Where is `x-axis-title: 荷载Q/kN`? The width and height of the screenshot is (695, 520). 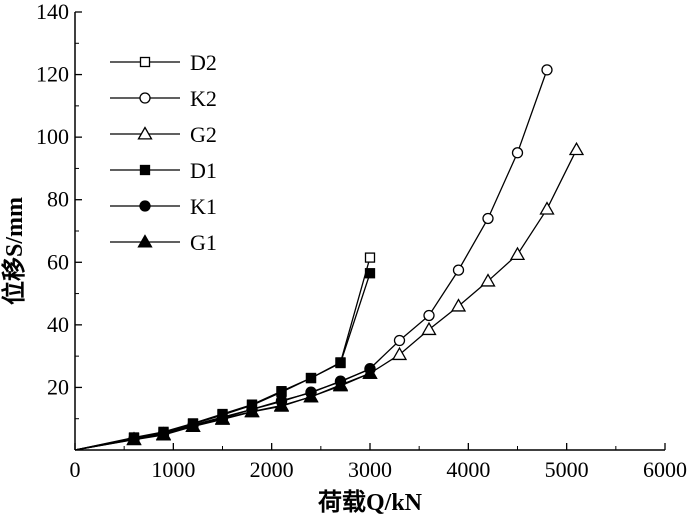 x-axis-title: 荷载Q/kN is located at coordinates (370, 502).